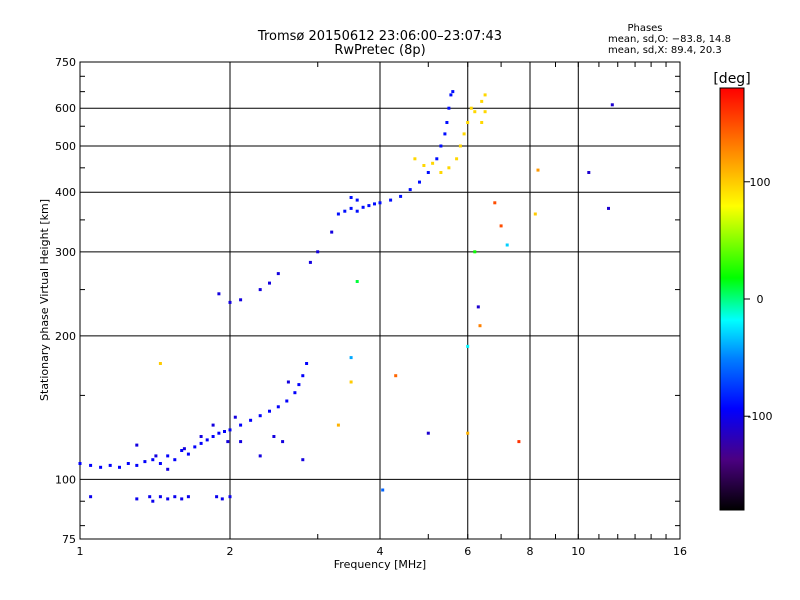 The height and width of the screenshot is (600, 800). Describe the element at coordinates (65, 108) in the screenshot. I see `y-tick-label: 600` at that location.